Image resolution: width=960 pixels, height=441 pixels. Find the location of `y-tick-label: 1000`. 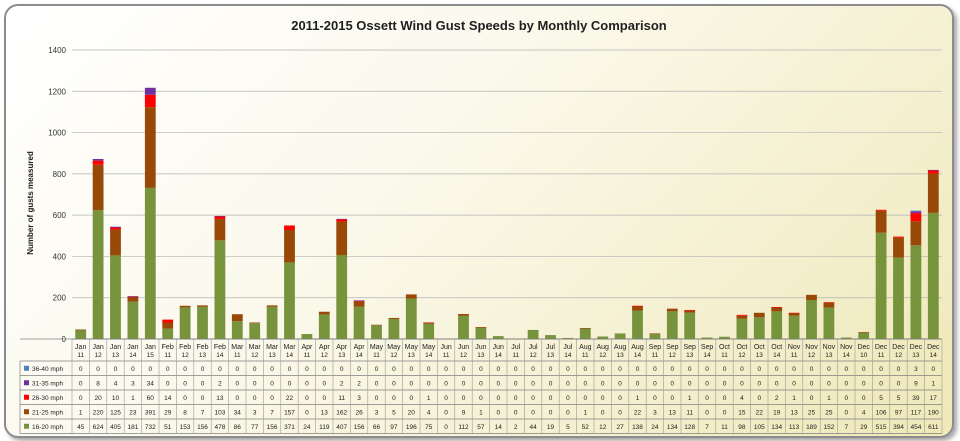

y-tick-label: 1000 is located at coordinates (57, 133).